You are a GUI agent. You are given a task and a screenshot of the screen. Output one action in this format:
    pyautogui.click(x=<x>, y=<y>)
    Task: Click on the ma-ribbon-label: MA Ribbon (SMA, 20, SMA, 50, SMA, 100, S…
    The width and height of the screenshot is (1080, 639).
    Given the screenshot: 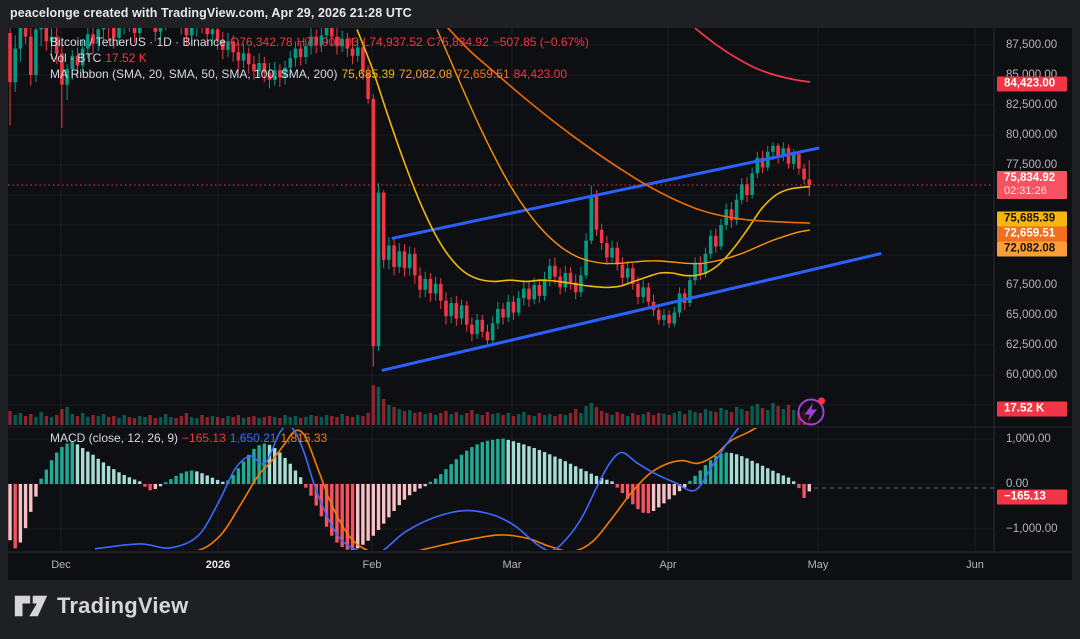 What is the action you would take?
    pyautogui.click(x=194, y=74)
    